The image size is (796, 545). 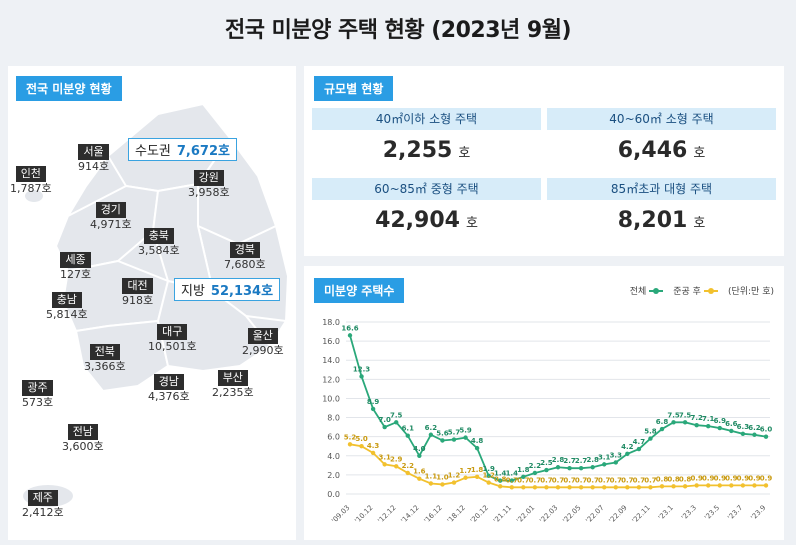 What do you see at coordinates (431, 428) in the screenshot?
I see `data-label: 6.2` at bounding box center [431, 428].